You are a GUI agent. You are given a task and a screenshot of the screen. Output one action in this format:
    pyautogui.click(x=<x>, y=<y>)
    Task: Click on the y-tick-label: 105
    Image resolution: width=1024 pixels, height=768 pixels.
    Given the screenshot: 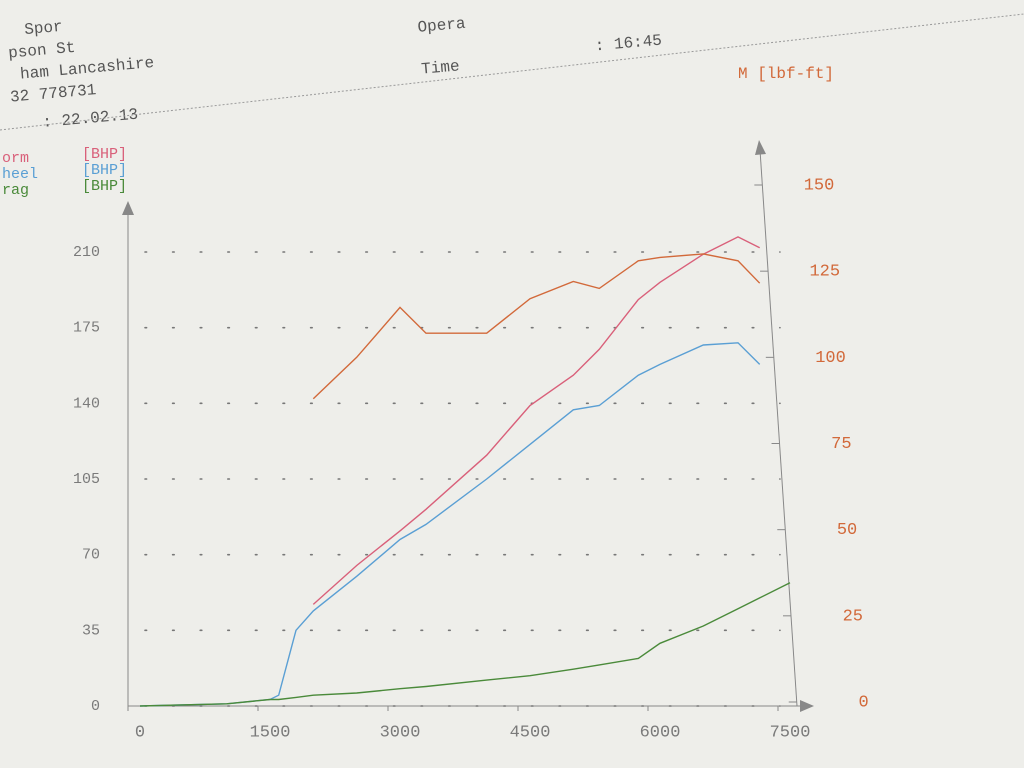 What is the action you would take?
    pyautogui.click(x=86, y=479)
    